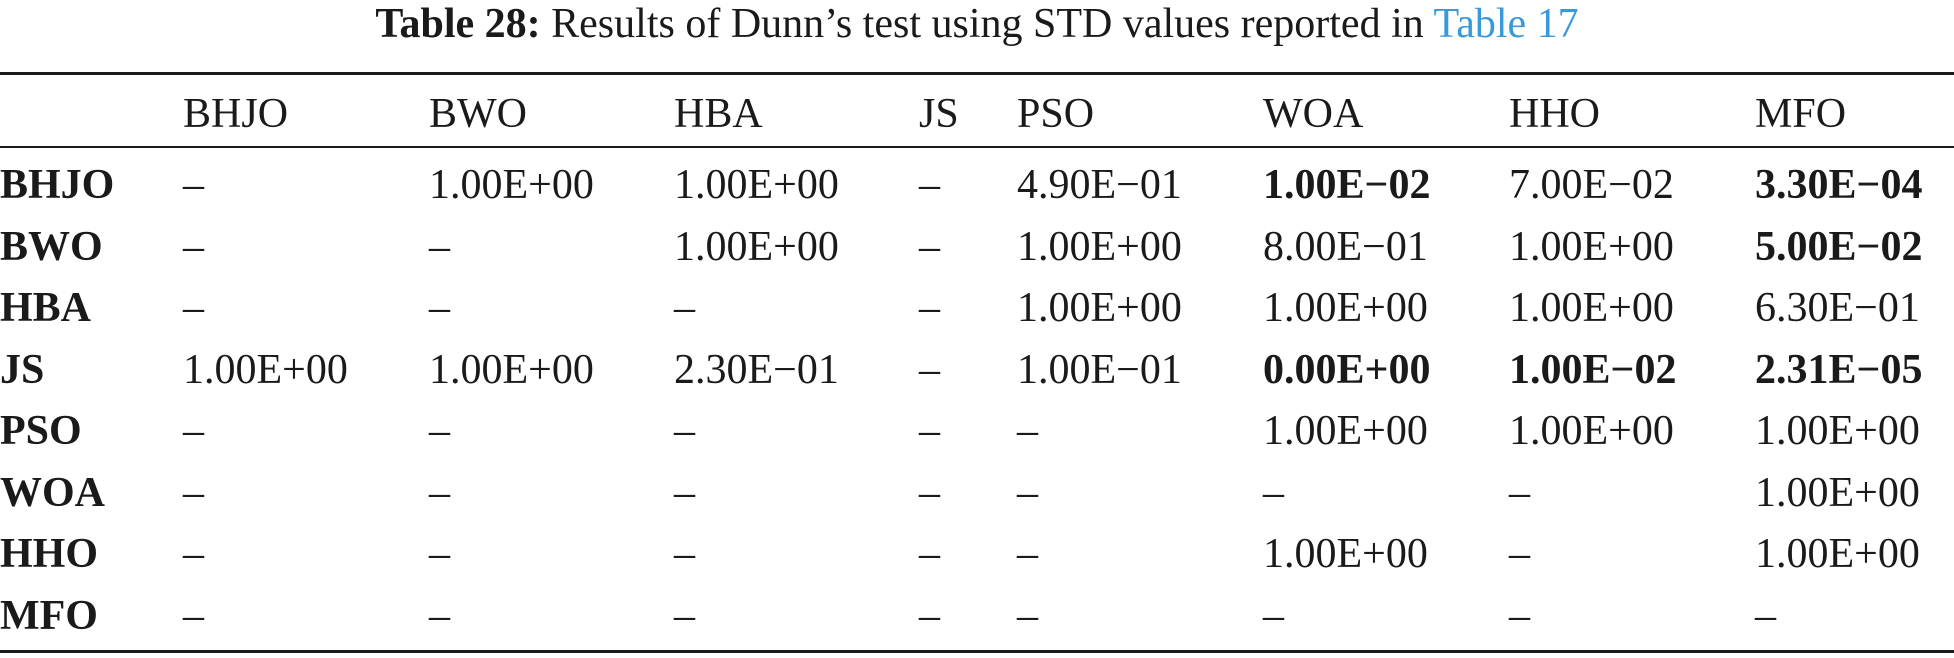 The image size is (1954, 658). Describe the element at coordinates (1839, 246) in the screenshot. I see `table-cell: 5.00E−02` at that location.